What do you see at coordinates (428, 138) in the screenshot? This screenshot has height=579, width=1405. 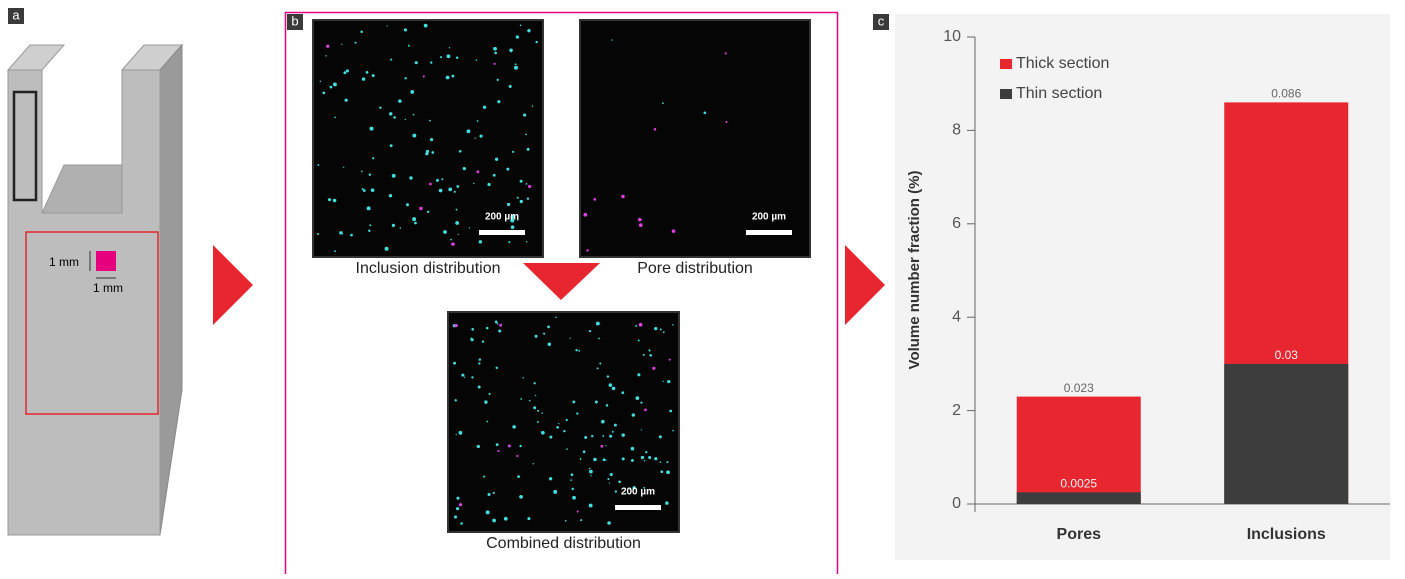 I see `micrograph` at bounding box center [428, 138].